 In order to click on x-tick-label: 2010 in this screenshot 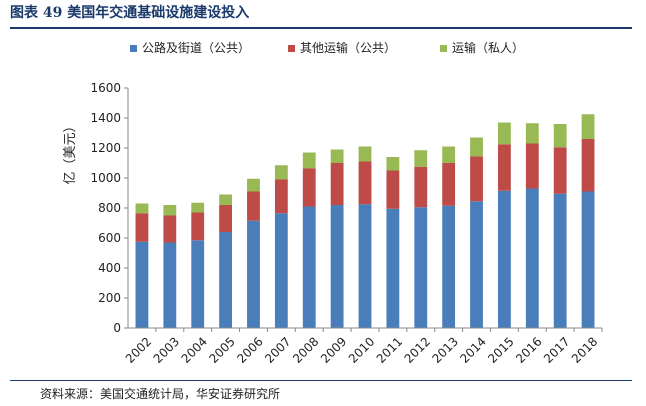, I will do `click(361, 349)`.